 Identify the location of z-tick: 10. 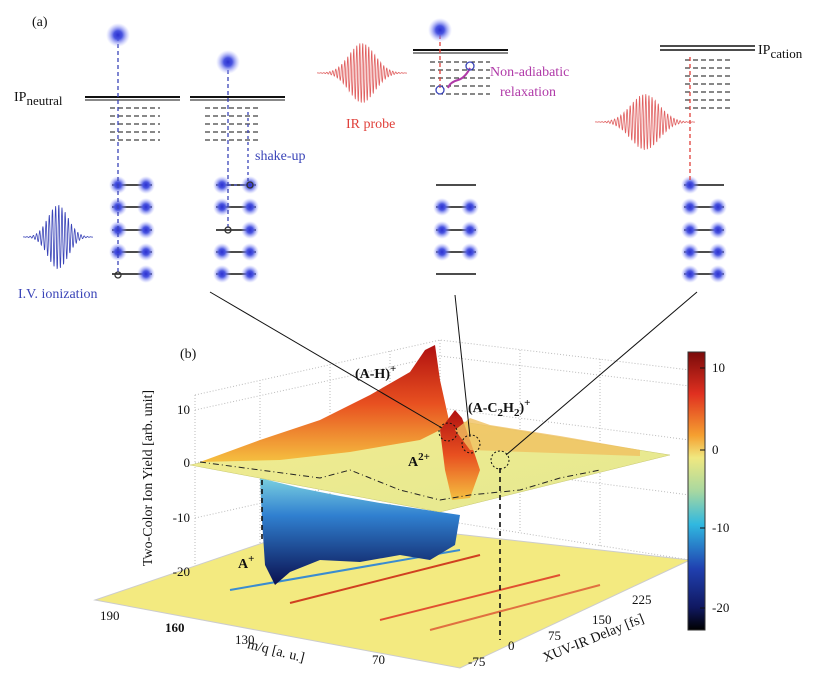
(183, 409).